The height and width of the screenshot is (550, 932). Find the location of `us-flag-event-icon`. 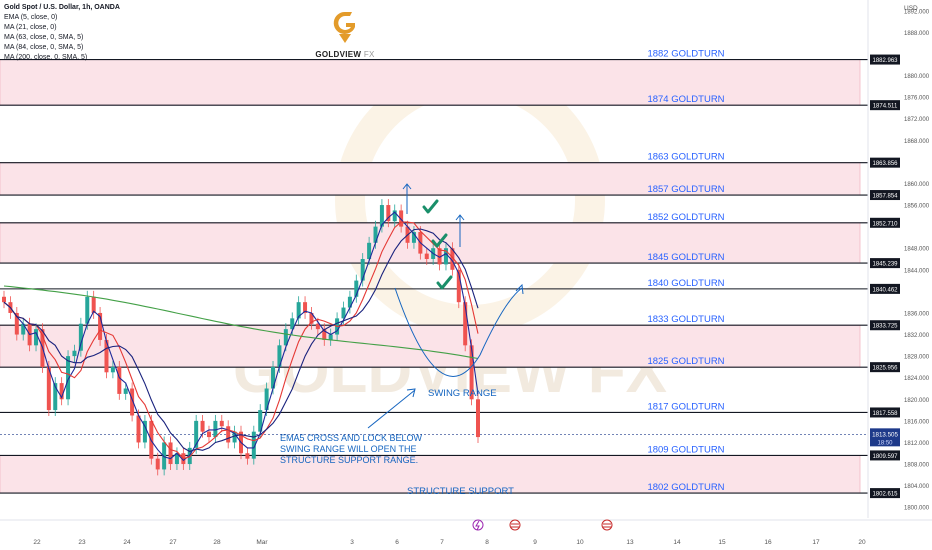

us-flag-event-icon is located at coordinates (607, 525).